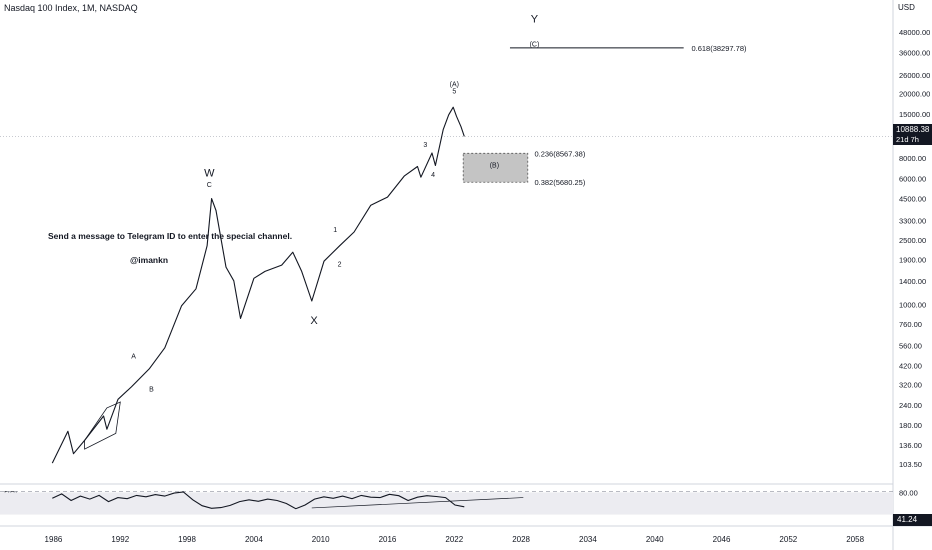 This screenshot has width=932, height=550. What do you see at coordinates (102, 425) in the screenshot?
I see `wedge-pattern` at bounding box center [102, 425].